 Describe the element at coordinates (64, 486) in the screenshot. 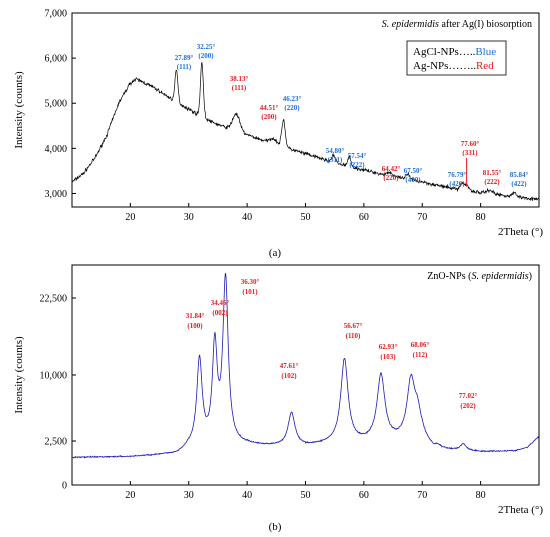

I see `y-tick-label: 0` at that location.